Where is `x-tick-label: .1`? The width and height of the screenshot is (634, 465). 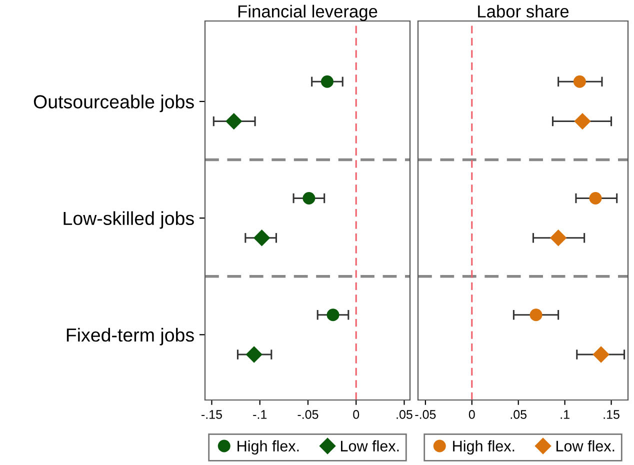
x-tick-label: .1 is located at coordinates (565, 414).